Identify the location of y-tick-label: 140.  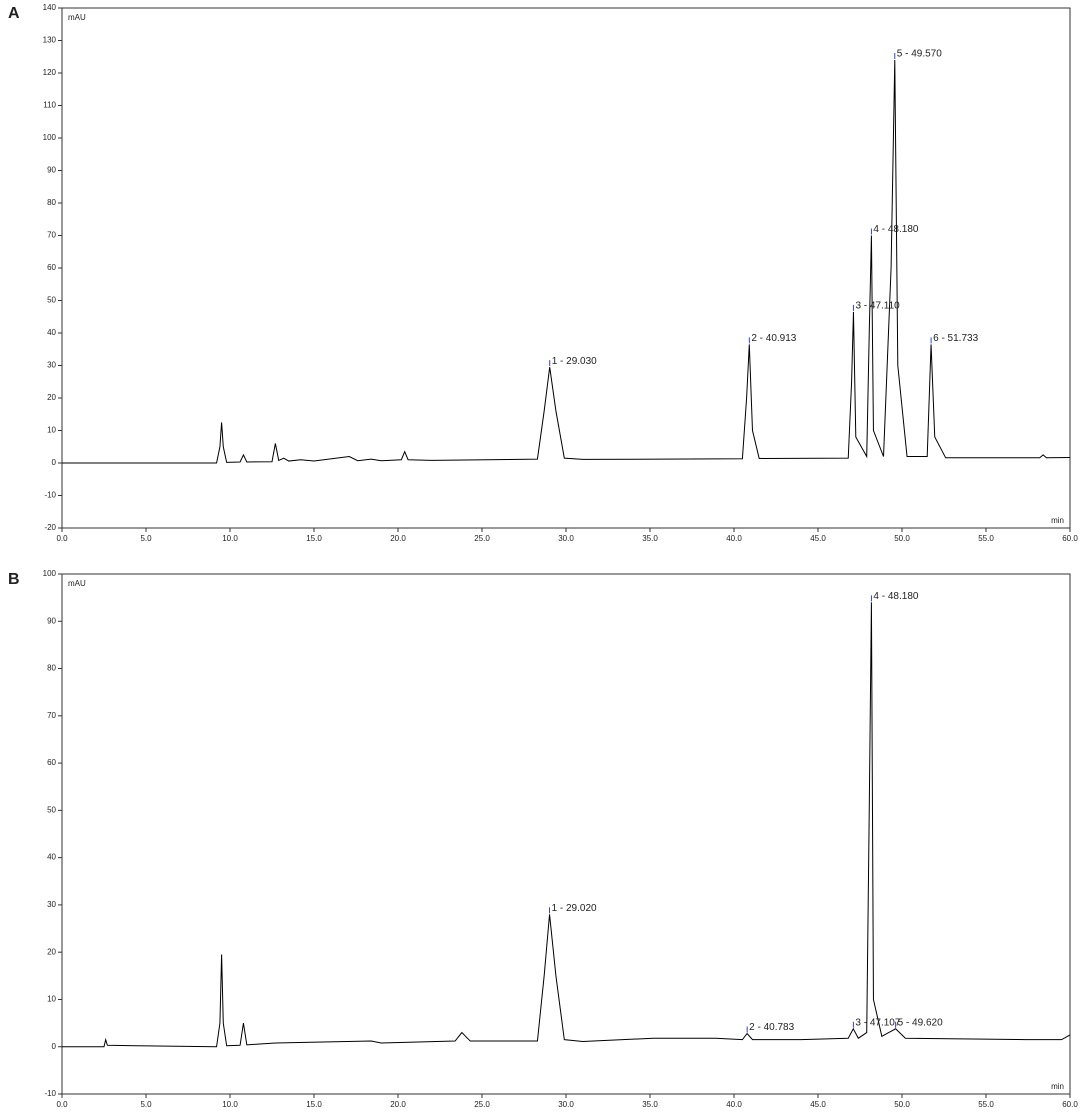
(50, 7).